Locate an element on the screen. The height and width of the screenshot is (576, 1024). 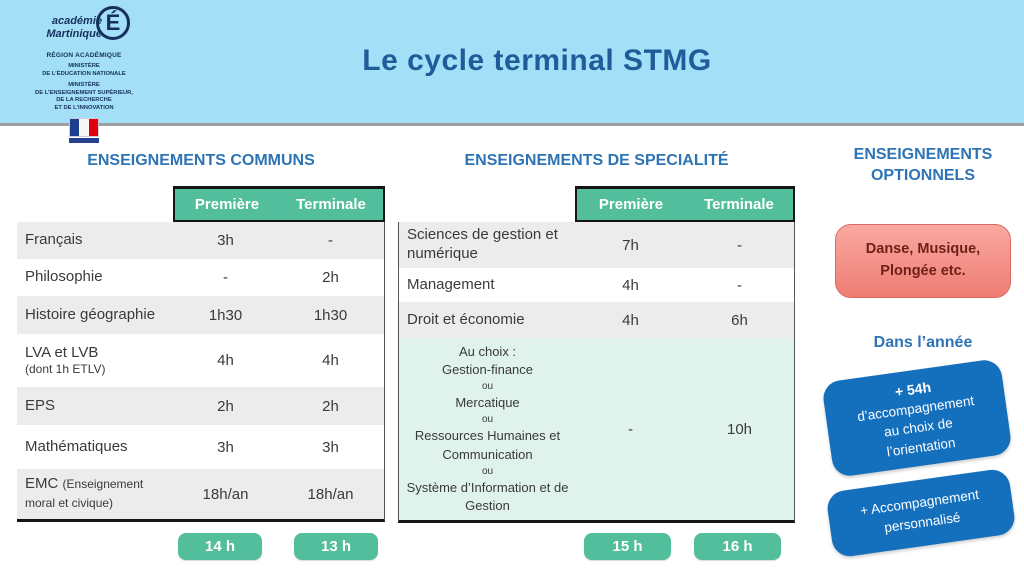
total-premiere-specialite: 15 h is located at coordinates (627, 546).